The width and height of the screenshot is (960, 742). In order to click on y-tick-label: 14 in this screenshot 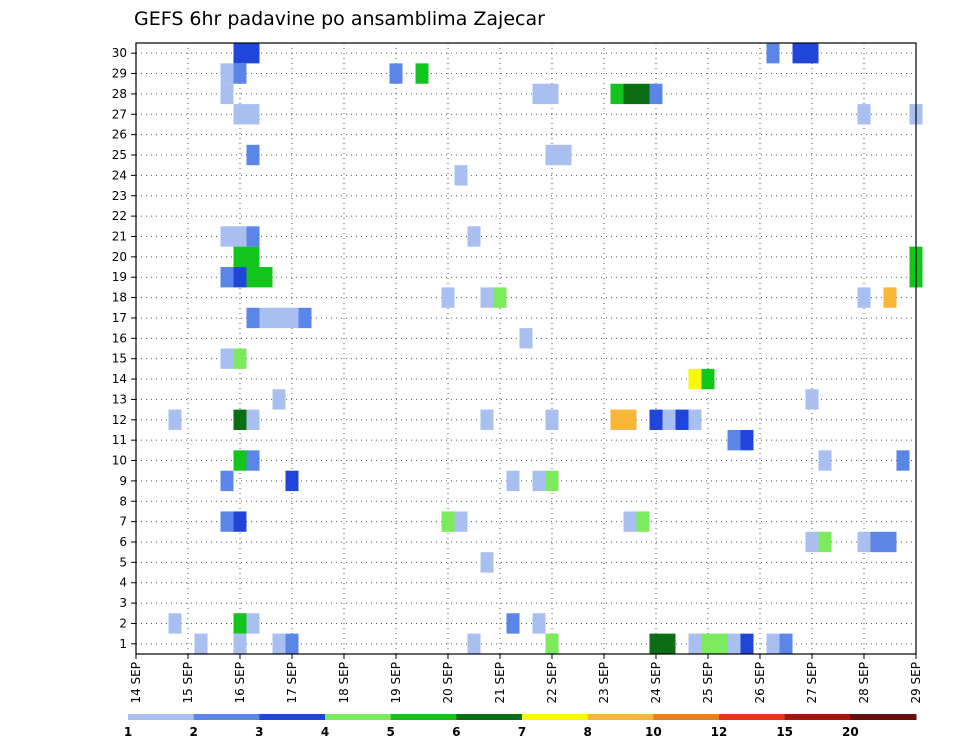, I will do `click(119, 379)`.